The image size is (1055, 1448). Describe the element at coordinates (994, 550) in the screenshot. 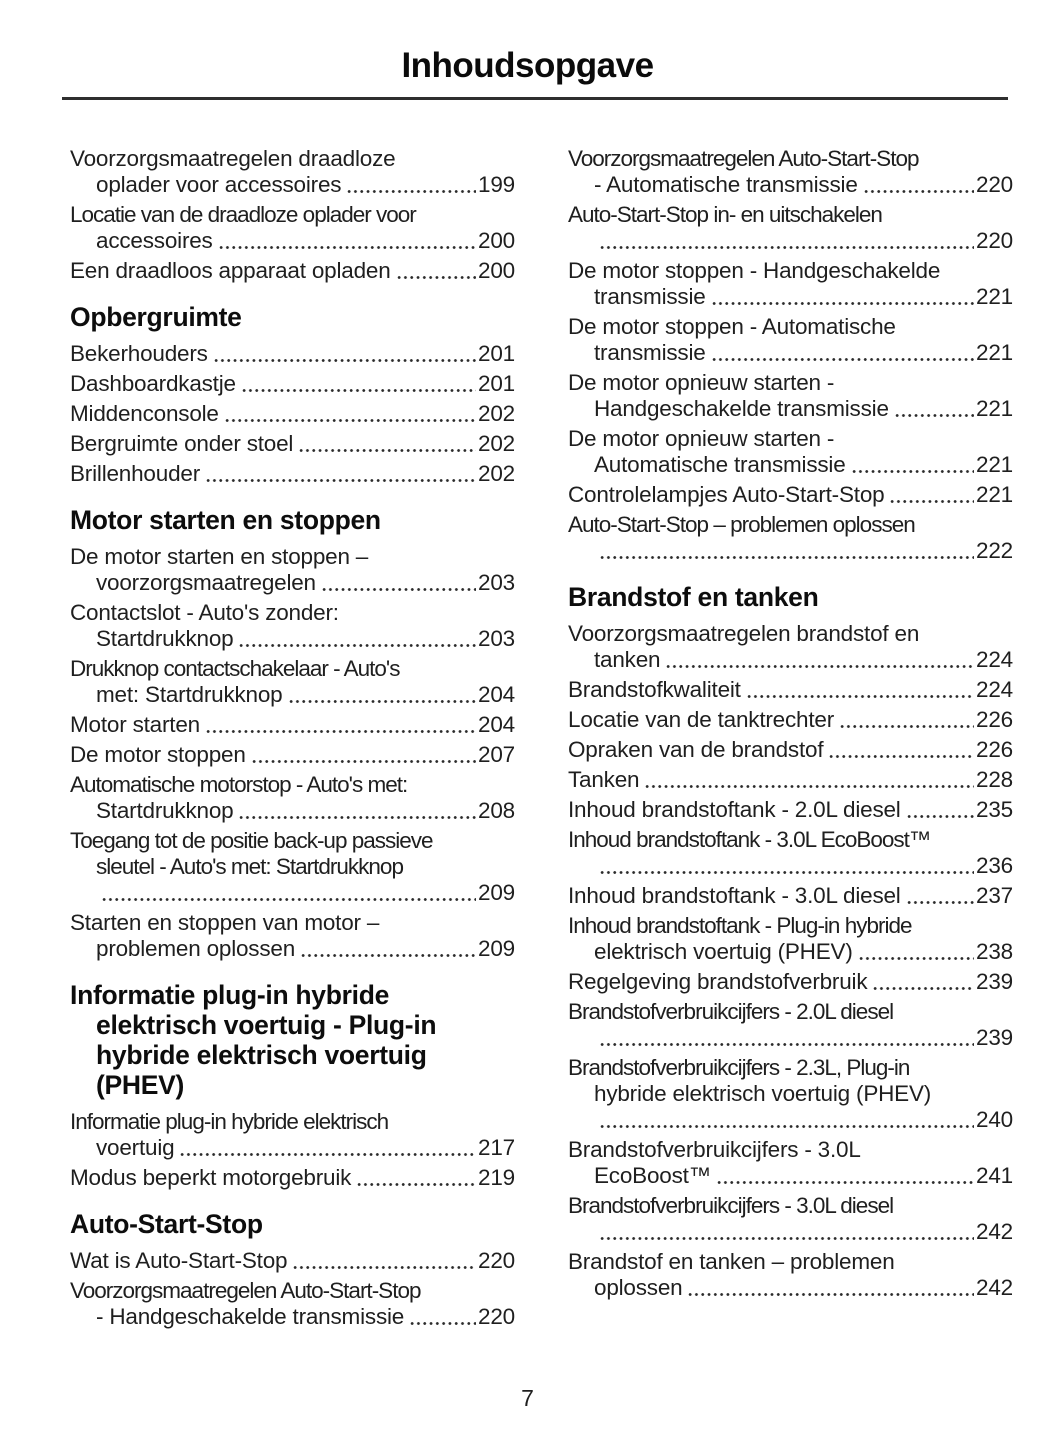

I see `toc-page-number: 222` at that location.